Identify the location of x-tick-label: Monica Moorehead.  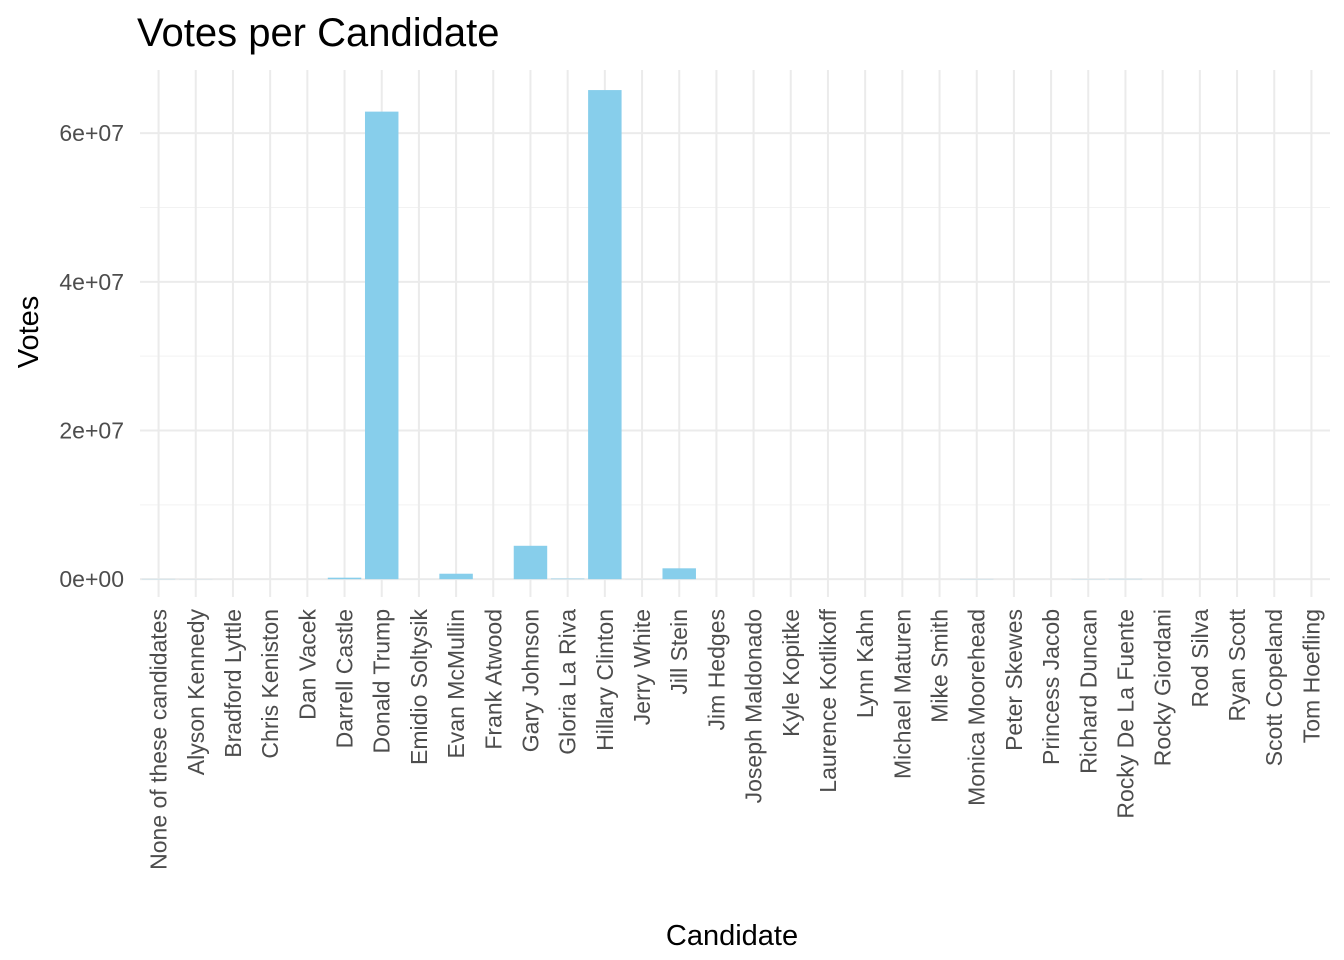
(977, 707).